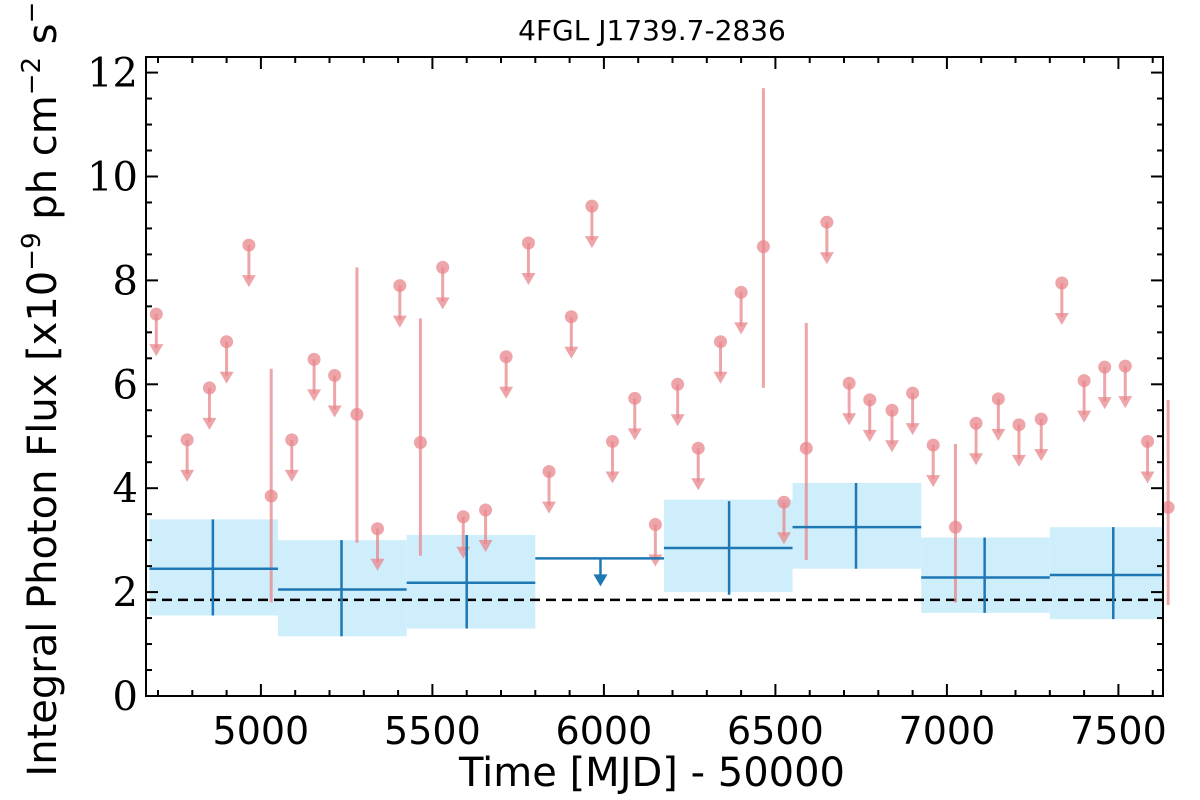  Describe the element at coordinates (261, 731) in the screenshot. I see `x-tick-label: 5000` at that location.